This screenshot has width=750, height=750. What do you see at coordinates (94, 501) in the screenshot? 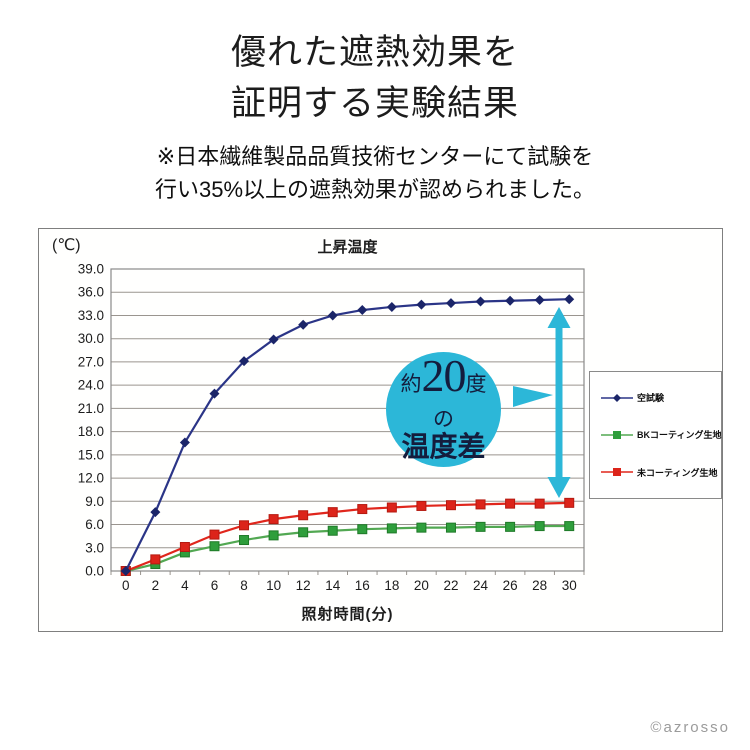
I see `svg-text: 9.0` at bounding box center [94, 501].